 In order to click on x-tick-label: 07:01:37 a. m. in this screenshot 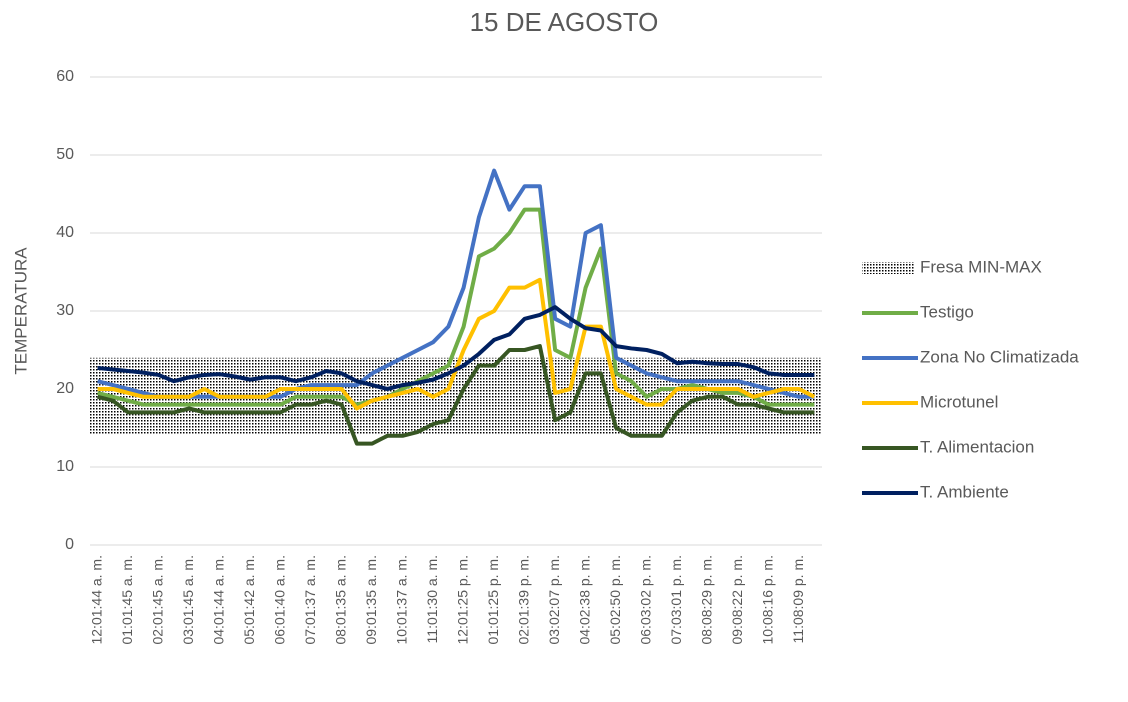, I will do `click(310, 600)`.